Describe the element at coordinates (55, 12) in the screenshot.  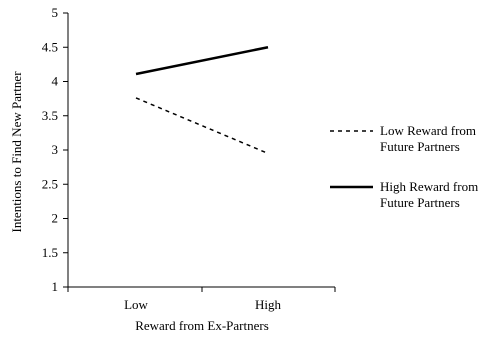
I see `y-tick-label: 5` at that location.